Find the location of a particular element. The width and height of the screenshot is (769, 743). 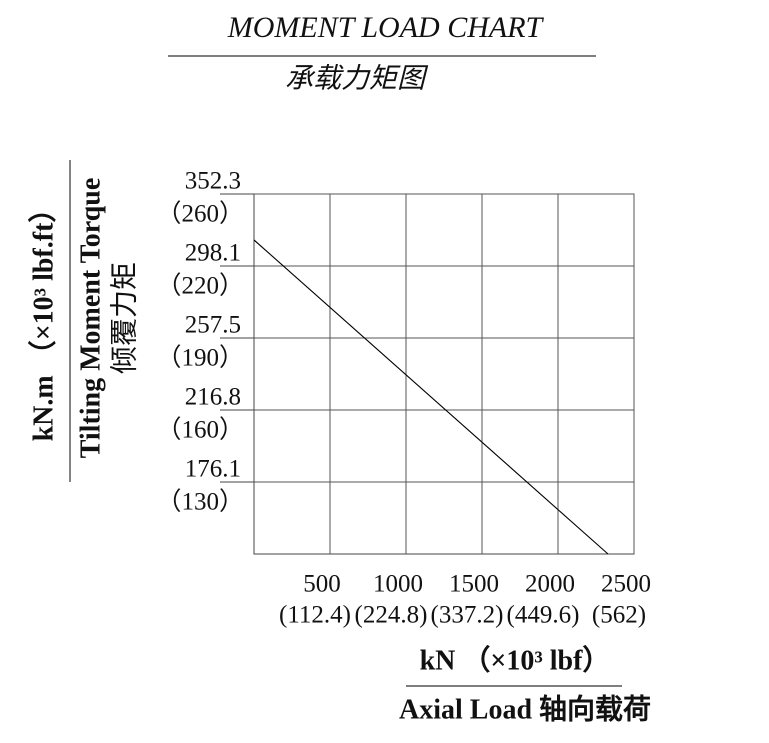

x-tick-label-secondary: (337.2) is located at coordinates (467, 615).